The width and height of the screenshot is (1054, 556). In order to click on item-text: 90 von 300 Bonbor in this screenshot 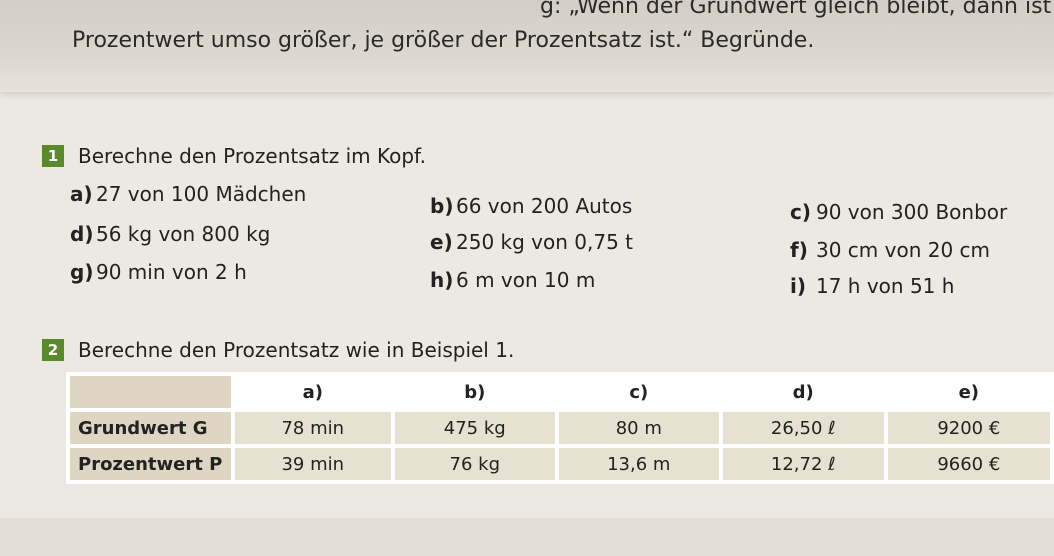, I will do `click(912, 212)`.